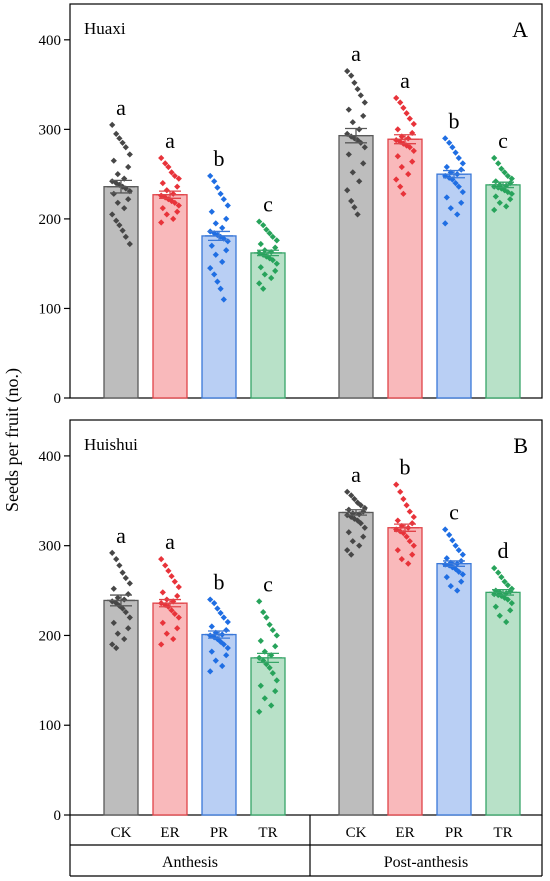 Image resolution: width=550 pixels, height=881 pixels. Describe the element at coordinates (503, 550) in the screenshot. I see `significance-letter: d` at that location.